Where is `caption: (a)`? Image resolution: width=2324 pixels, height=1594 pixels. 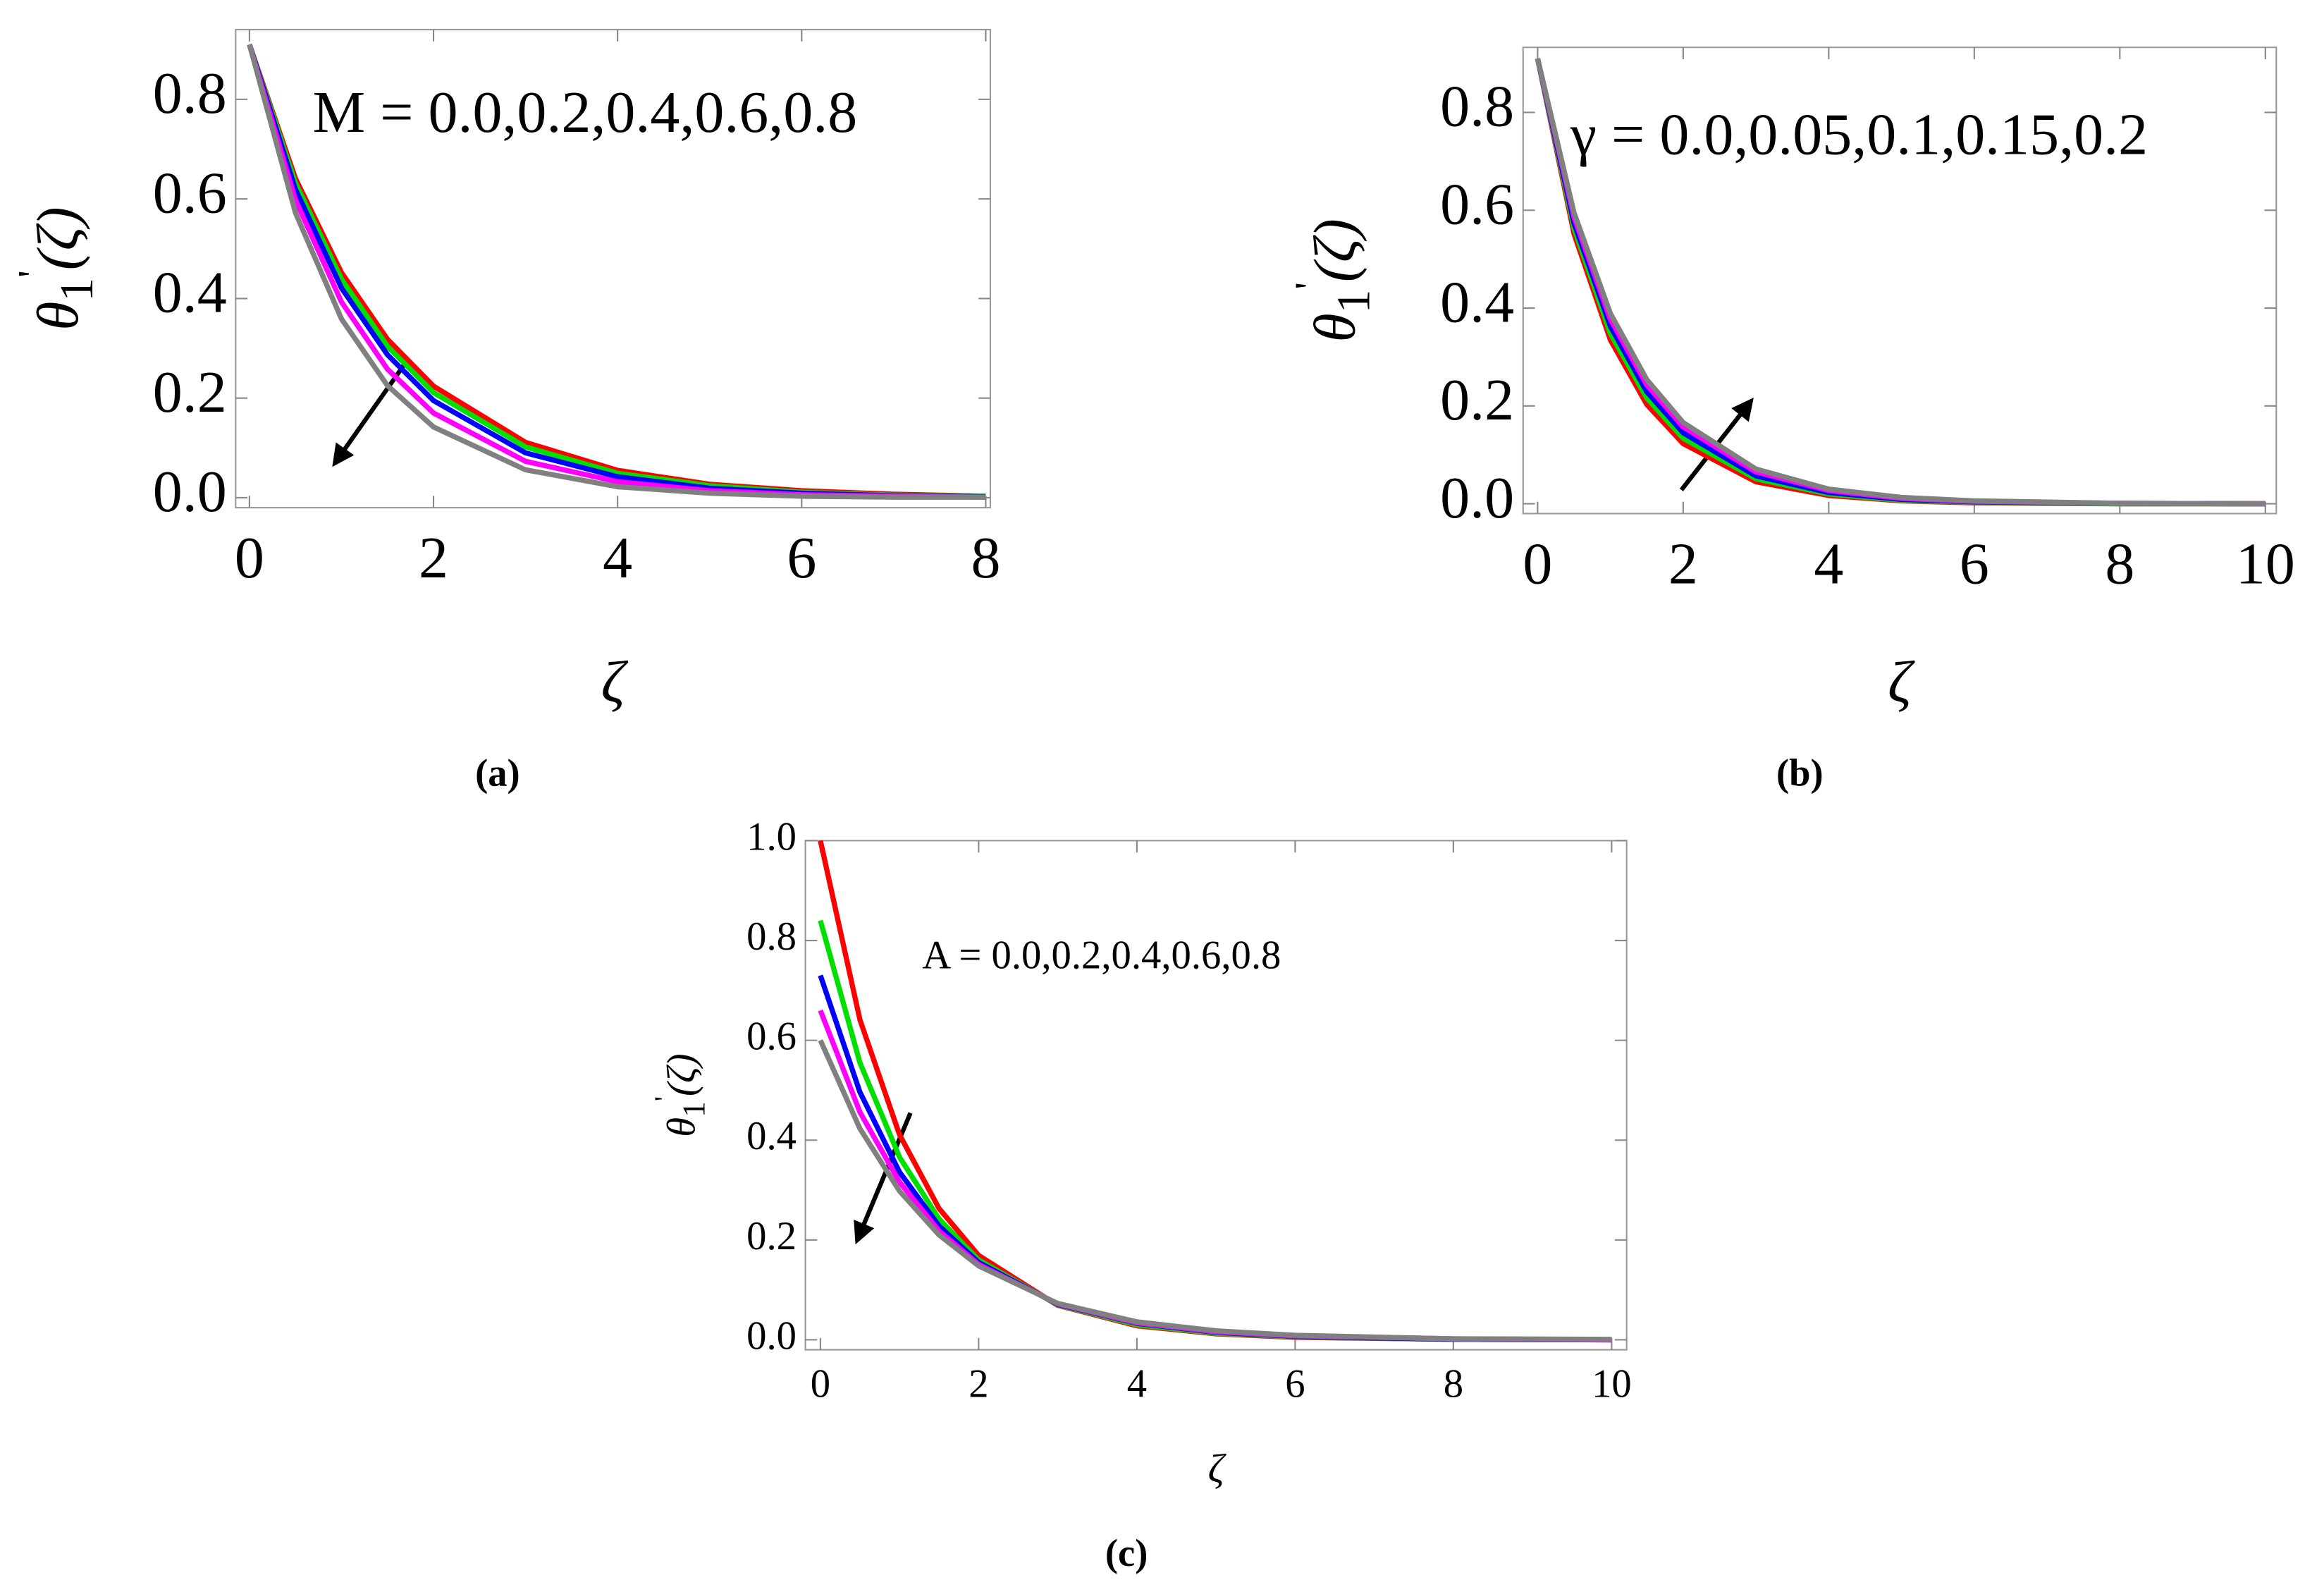 caption: (a) is located at coordinates (497, 773).